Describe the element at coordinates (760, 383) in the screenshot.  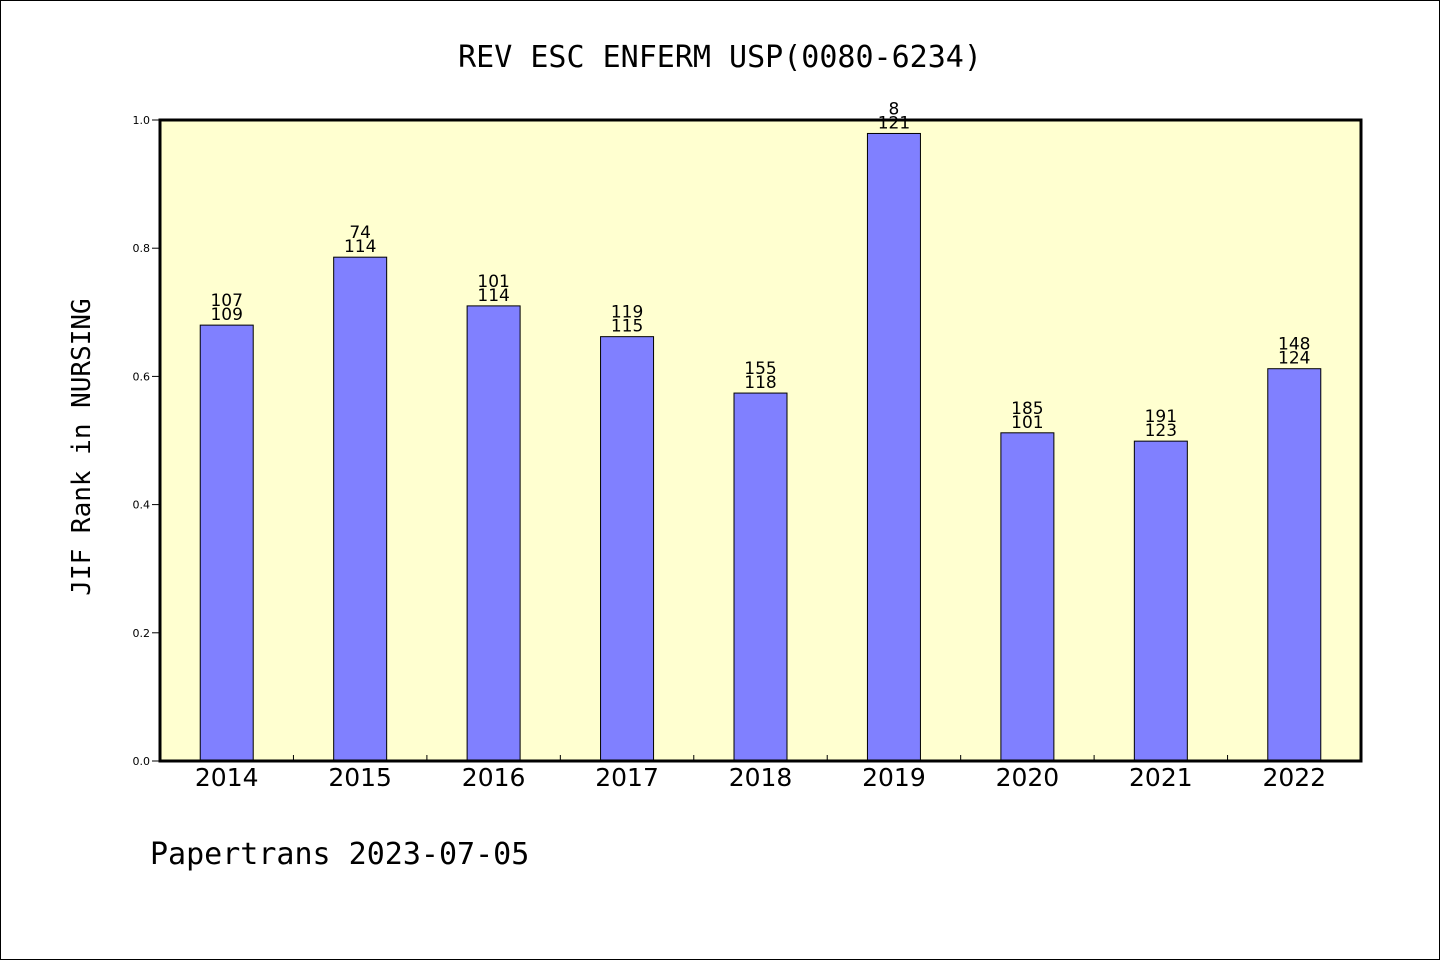
I see `total-label: 118` at that location.